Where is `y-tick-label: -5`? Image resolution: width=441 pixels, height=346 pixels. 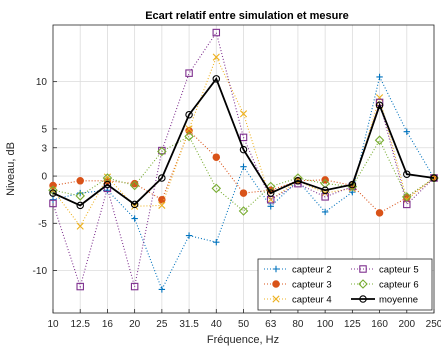 y-tick-label: -5 is located at coordinates (42, 224).